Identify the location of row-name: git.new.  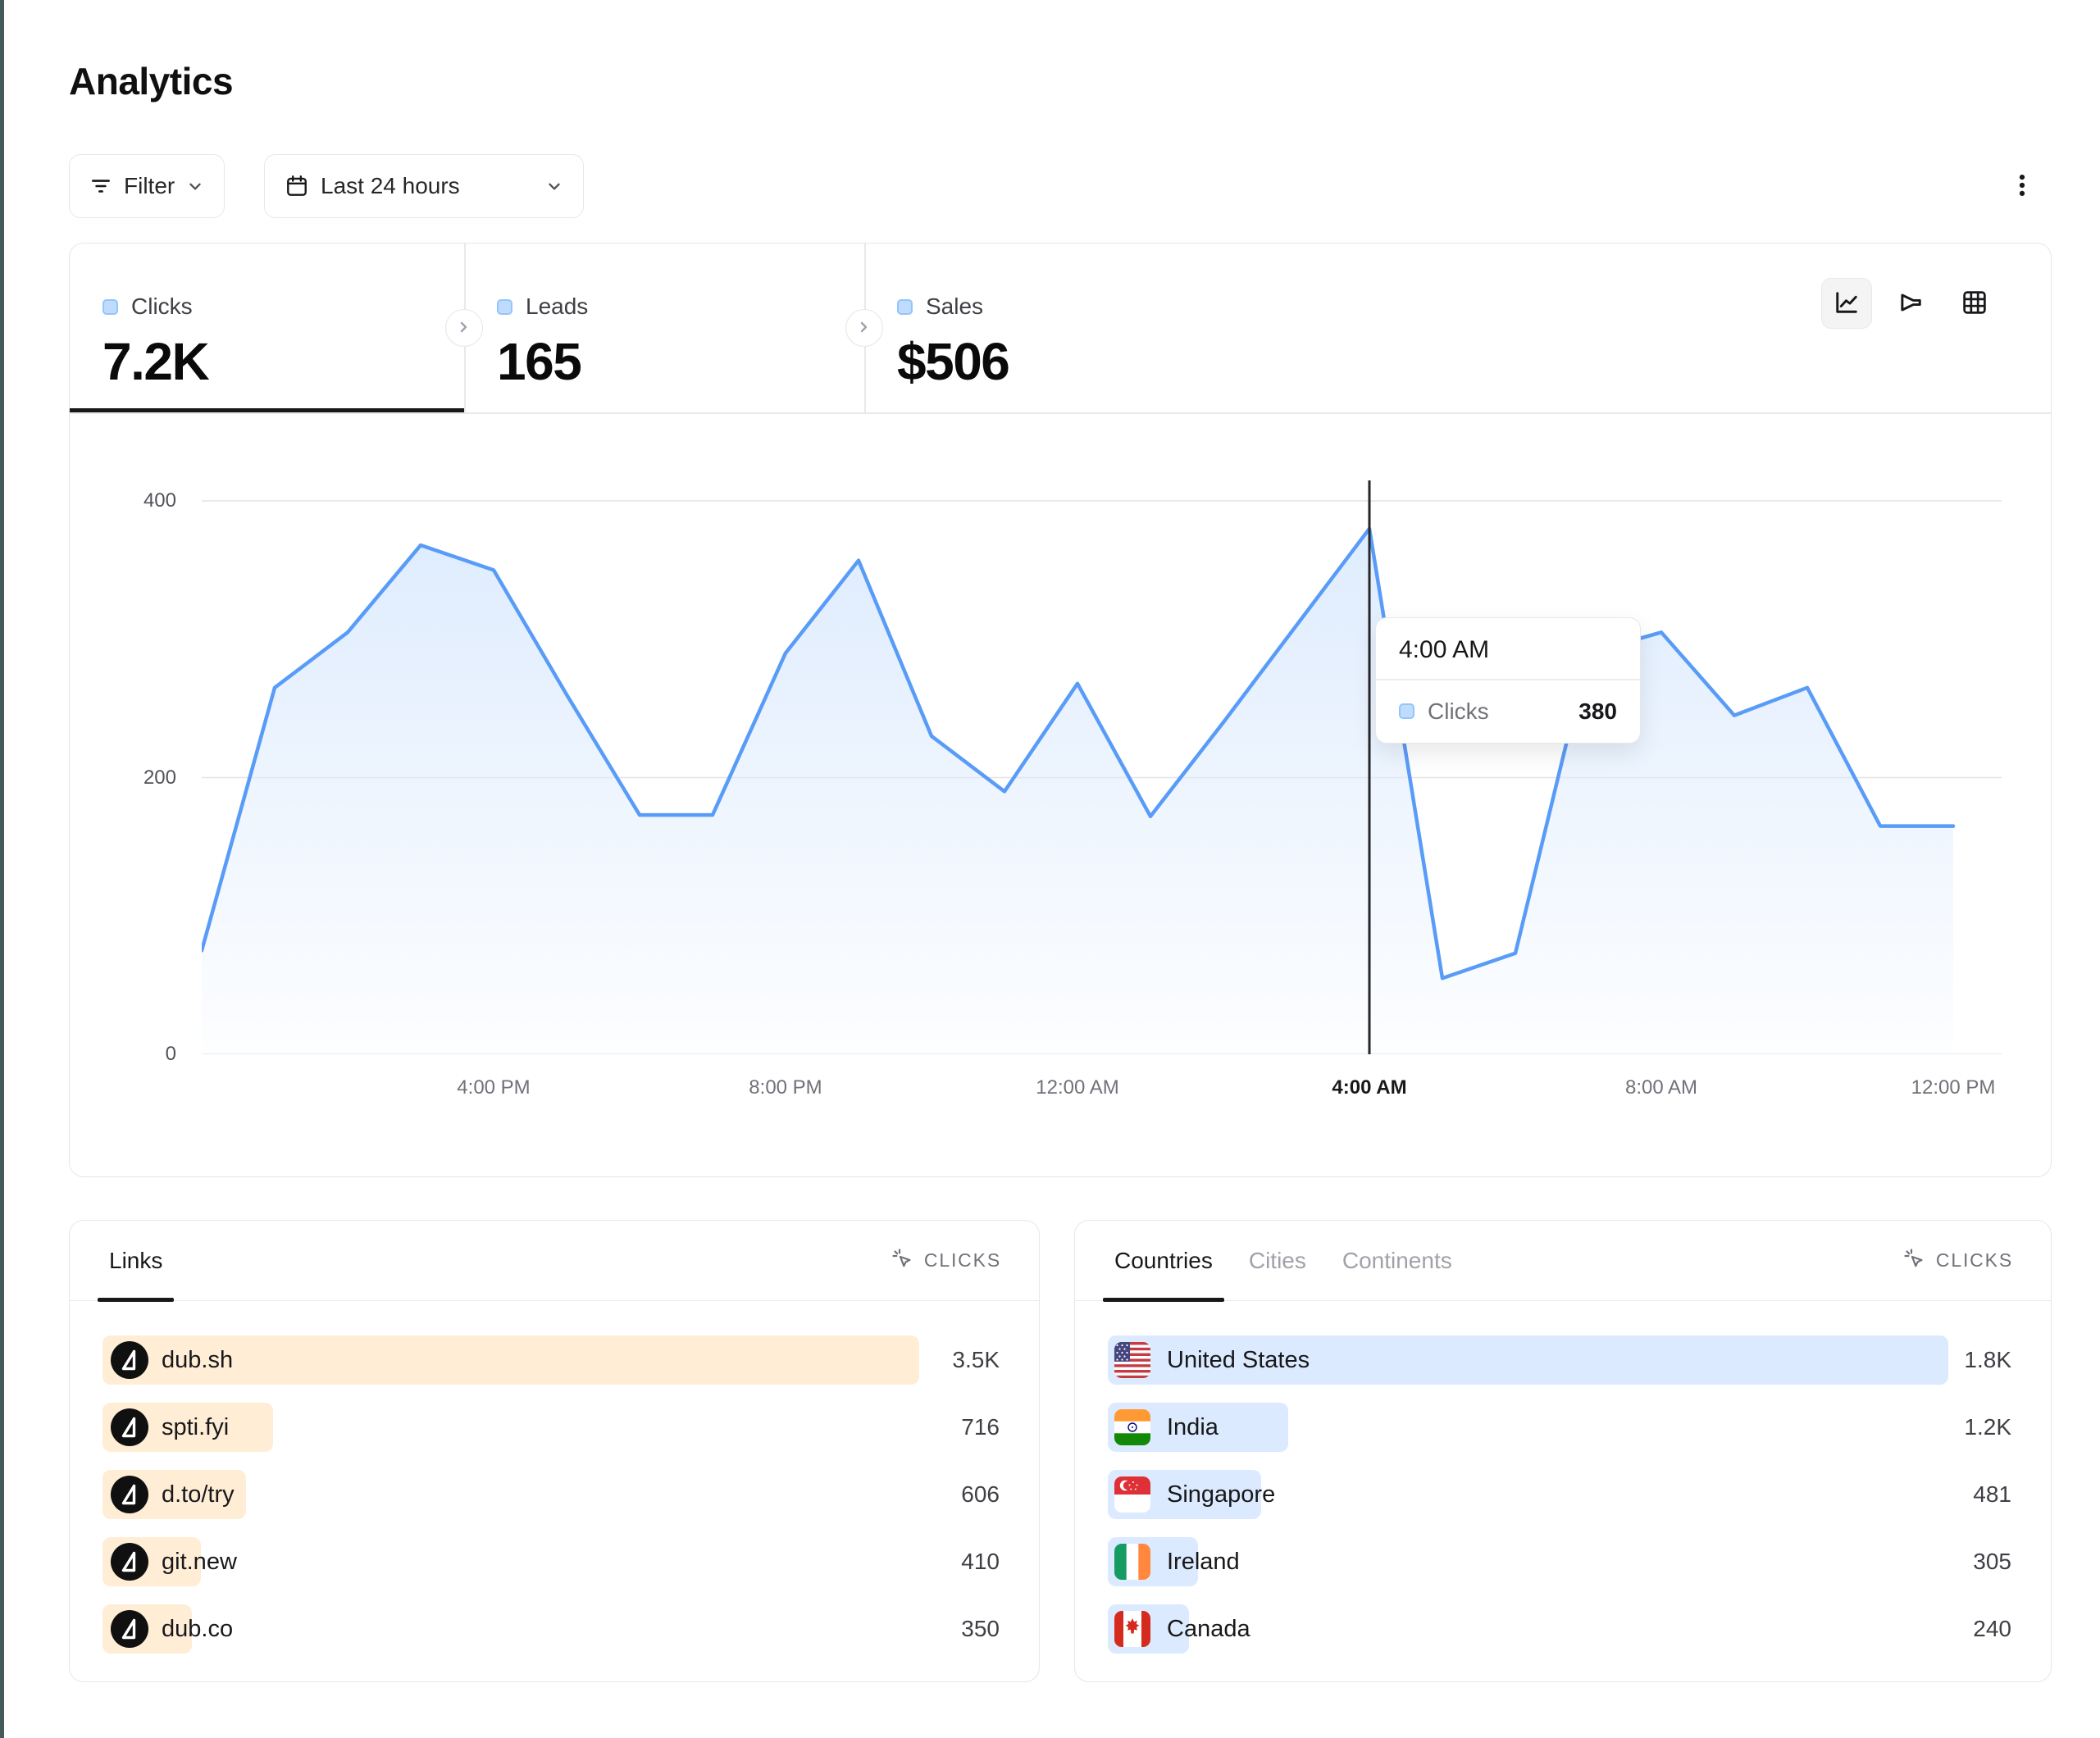
(199, 1562).